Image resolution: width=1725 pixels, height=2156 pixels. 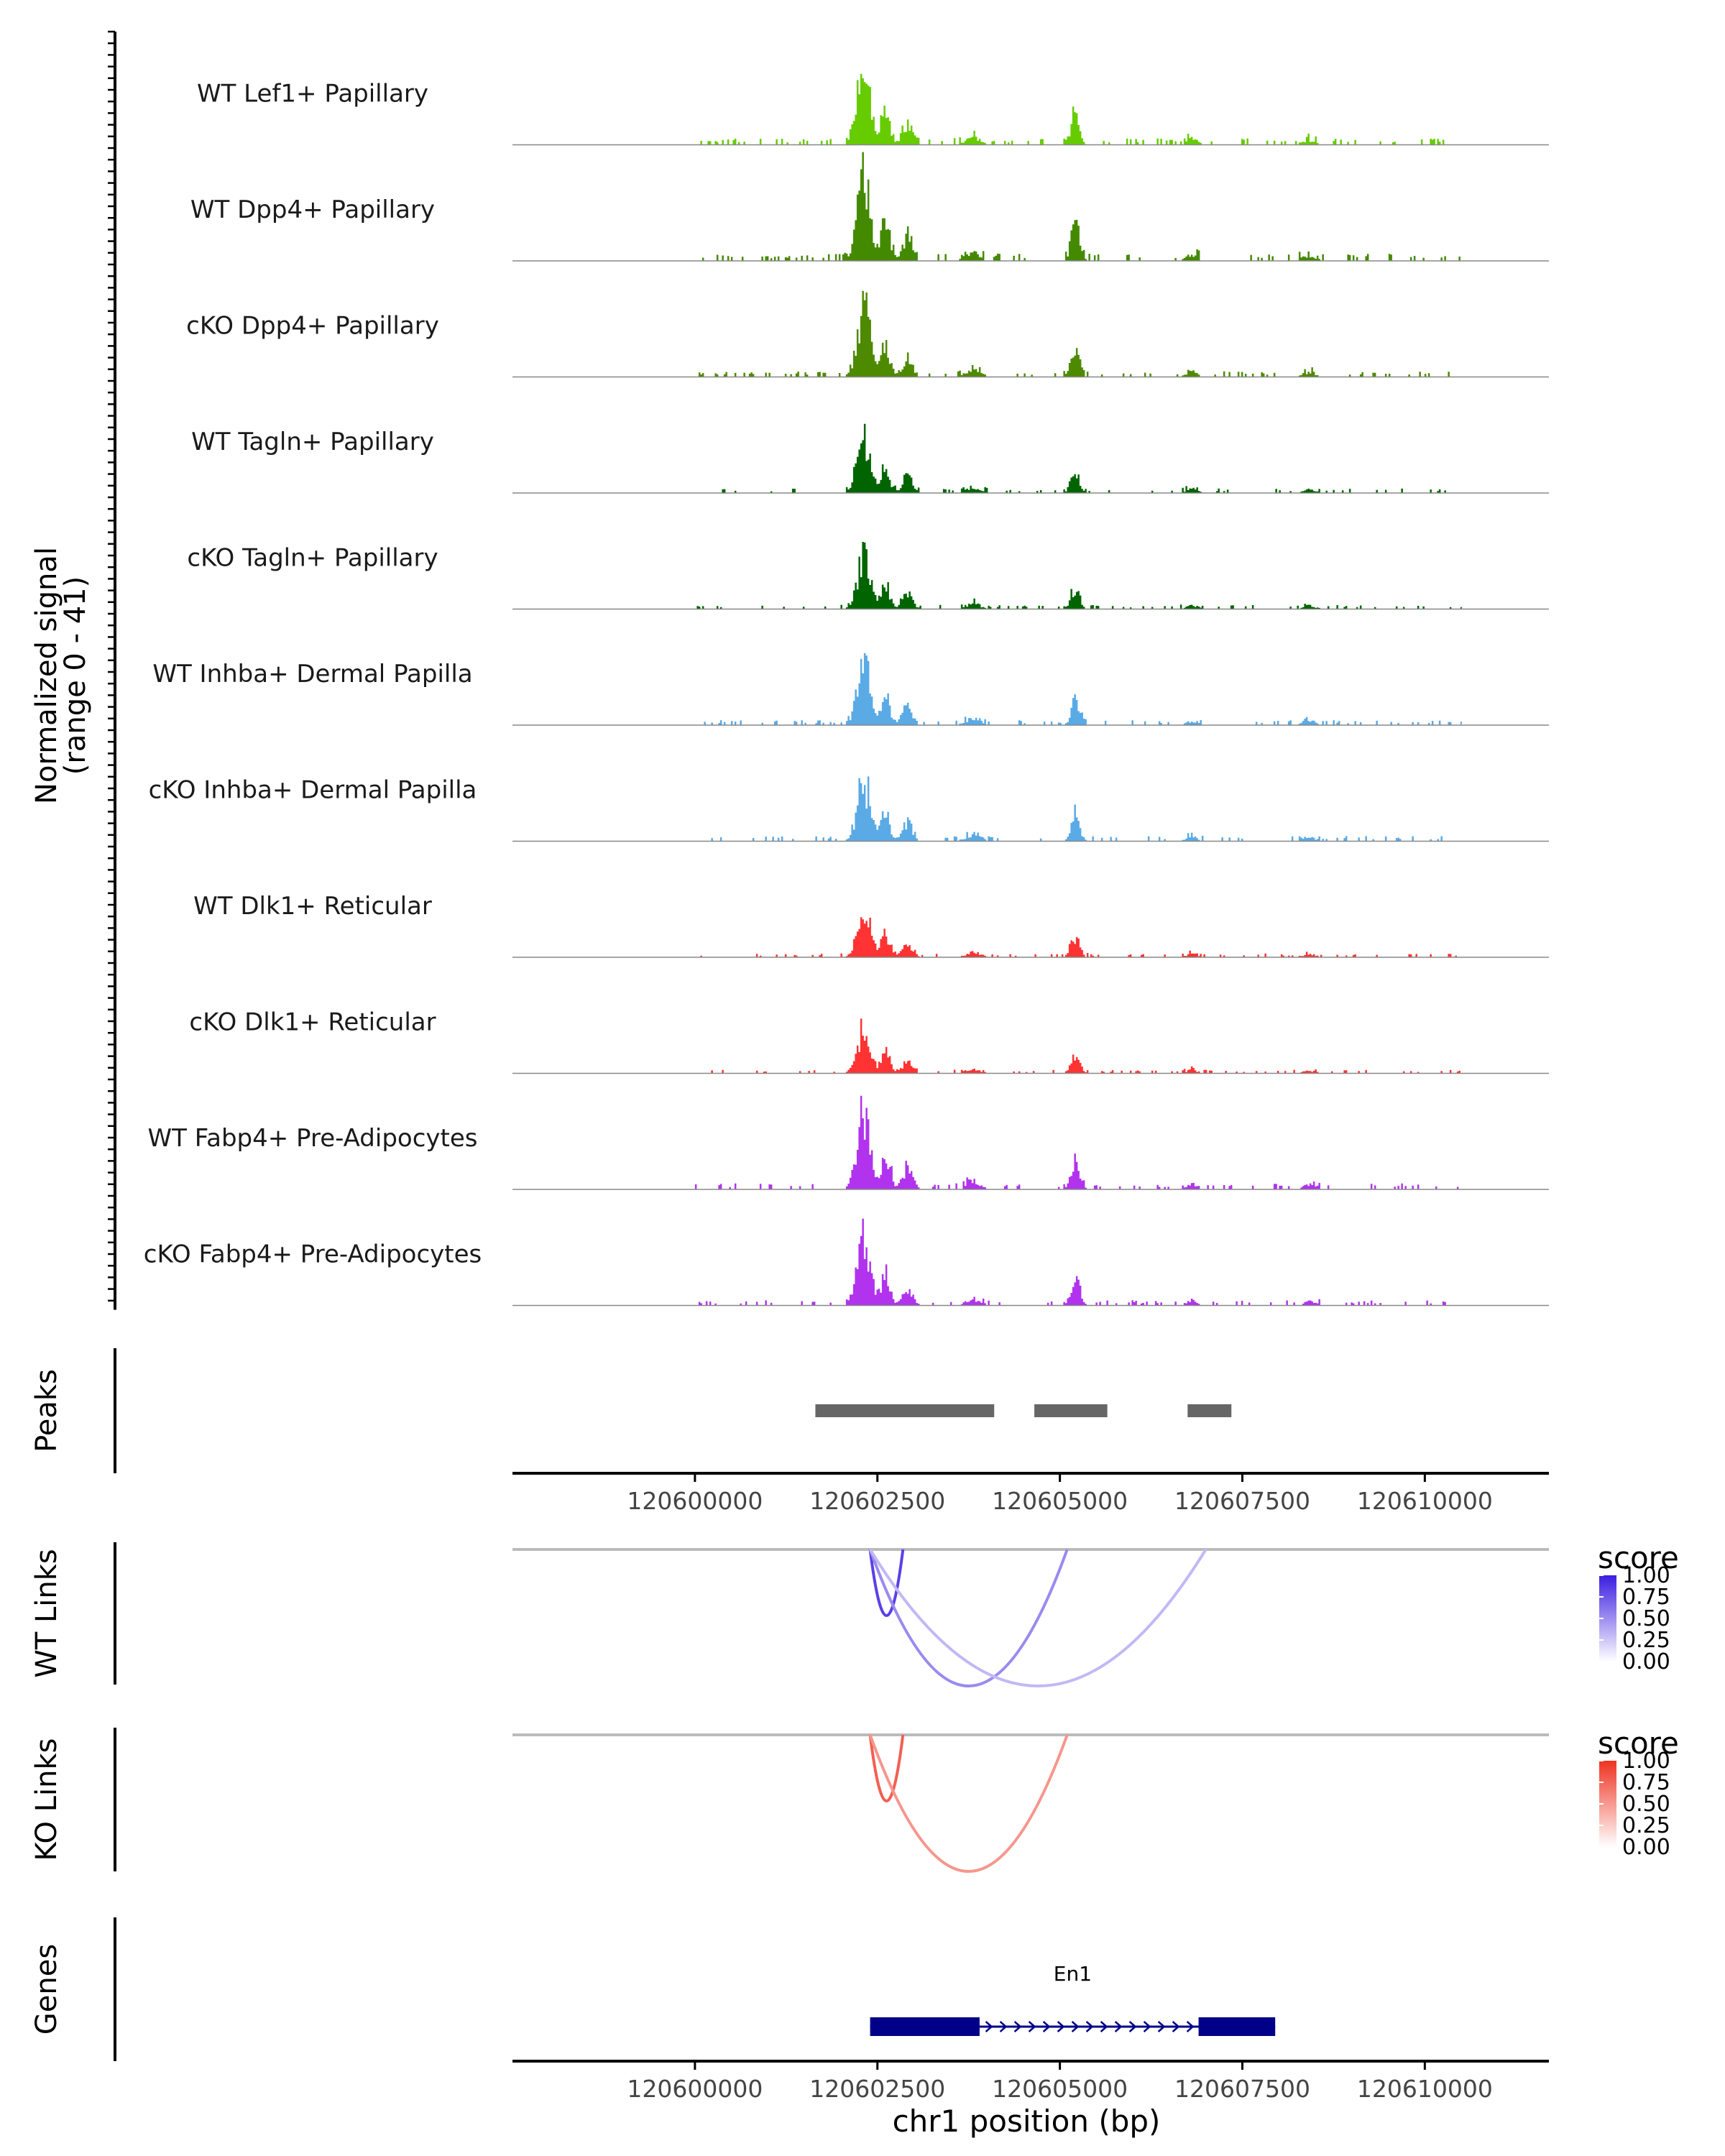 I want to click on coverage-y-axis-label: Normalized signal, so click(x=46, y=675).